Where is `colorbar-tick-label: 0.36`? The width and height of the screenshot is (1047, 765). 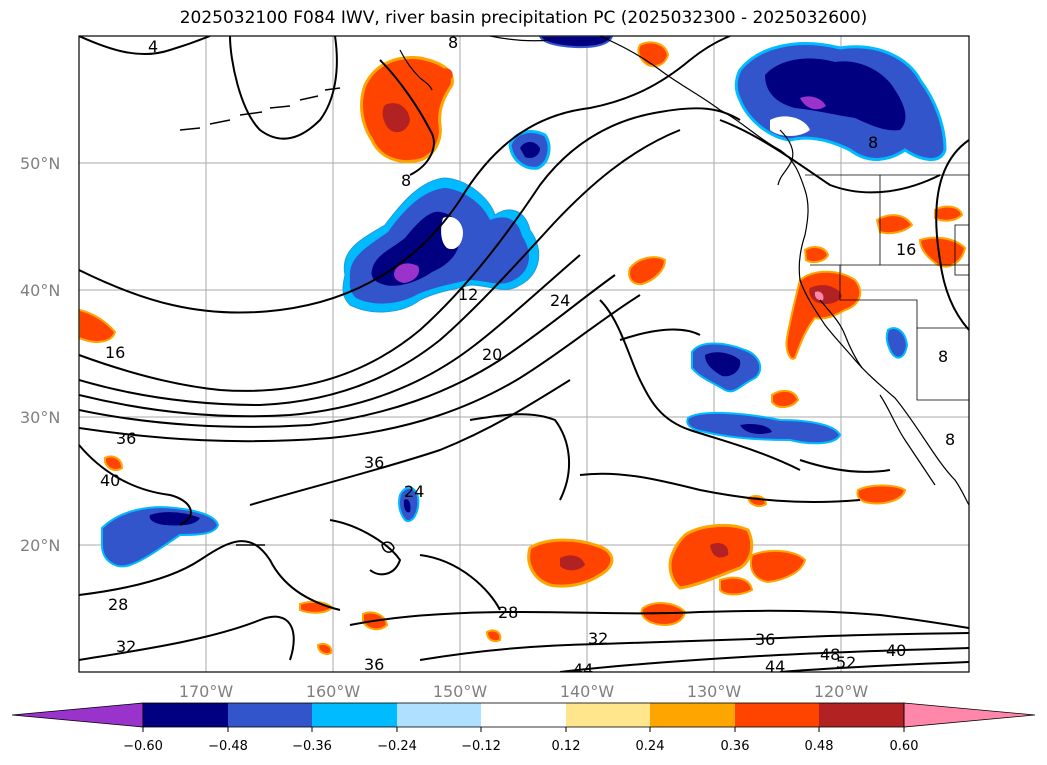
colorbar-tick-label: 0.36 is located at coordinates (735, 746).